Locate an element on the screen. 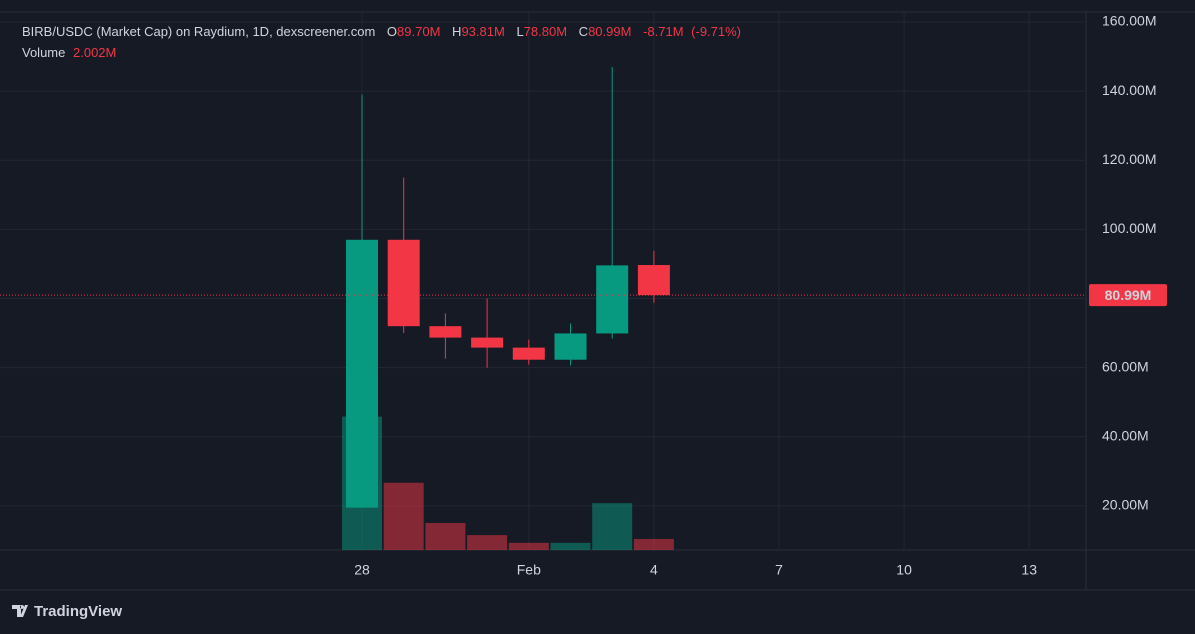  x-tick-label: 7 is located at coordinates (779, 570).